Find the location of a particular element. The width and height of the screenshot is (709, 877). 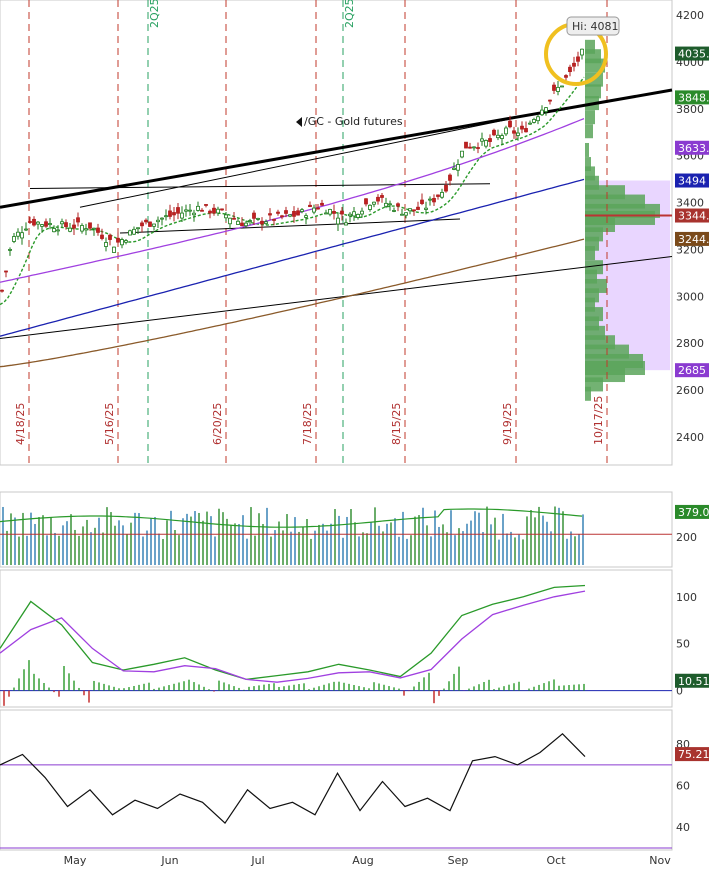

price-badge-label: 3633.7 is located at coordinates (693, 148).